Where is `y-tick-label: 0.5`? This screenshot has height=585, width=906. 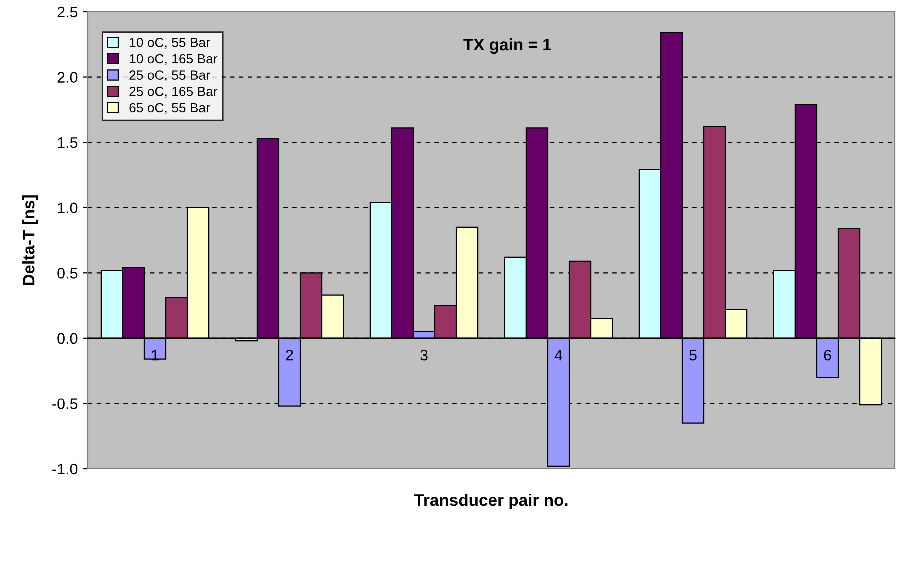
y-tick-label: 0.5 is located at coordinates (68, 273).